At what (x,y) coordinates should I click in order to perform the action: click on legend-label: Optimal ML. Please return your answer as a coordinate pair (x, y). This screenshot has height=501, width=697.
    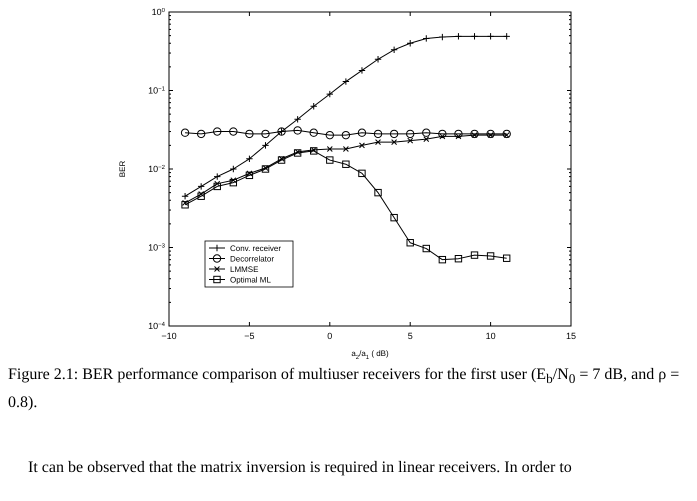
    Looking at the image, I should click on (251, 280).